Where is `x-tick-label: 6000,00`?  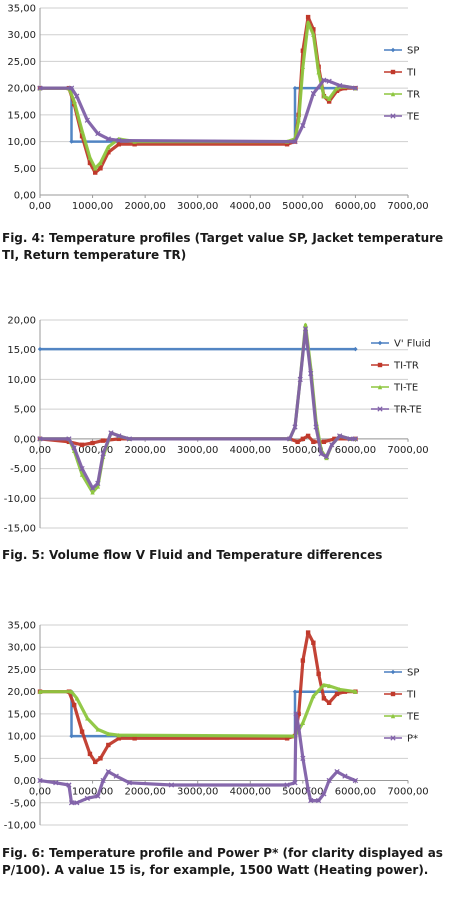 x-tick-label: 6000,00 is located at coordinates (355, 450).